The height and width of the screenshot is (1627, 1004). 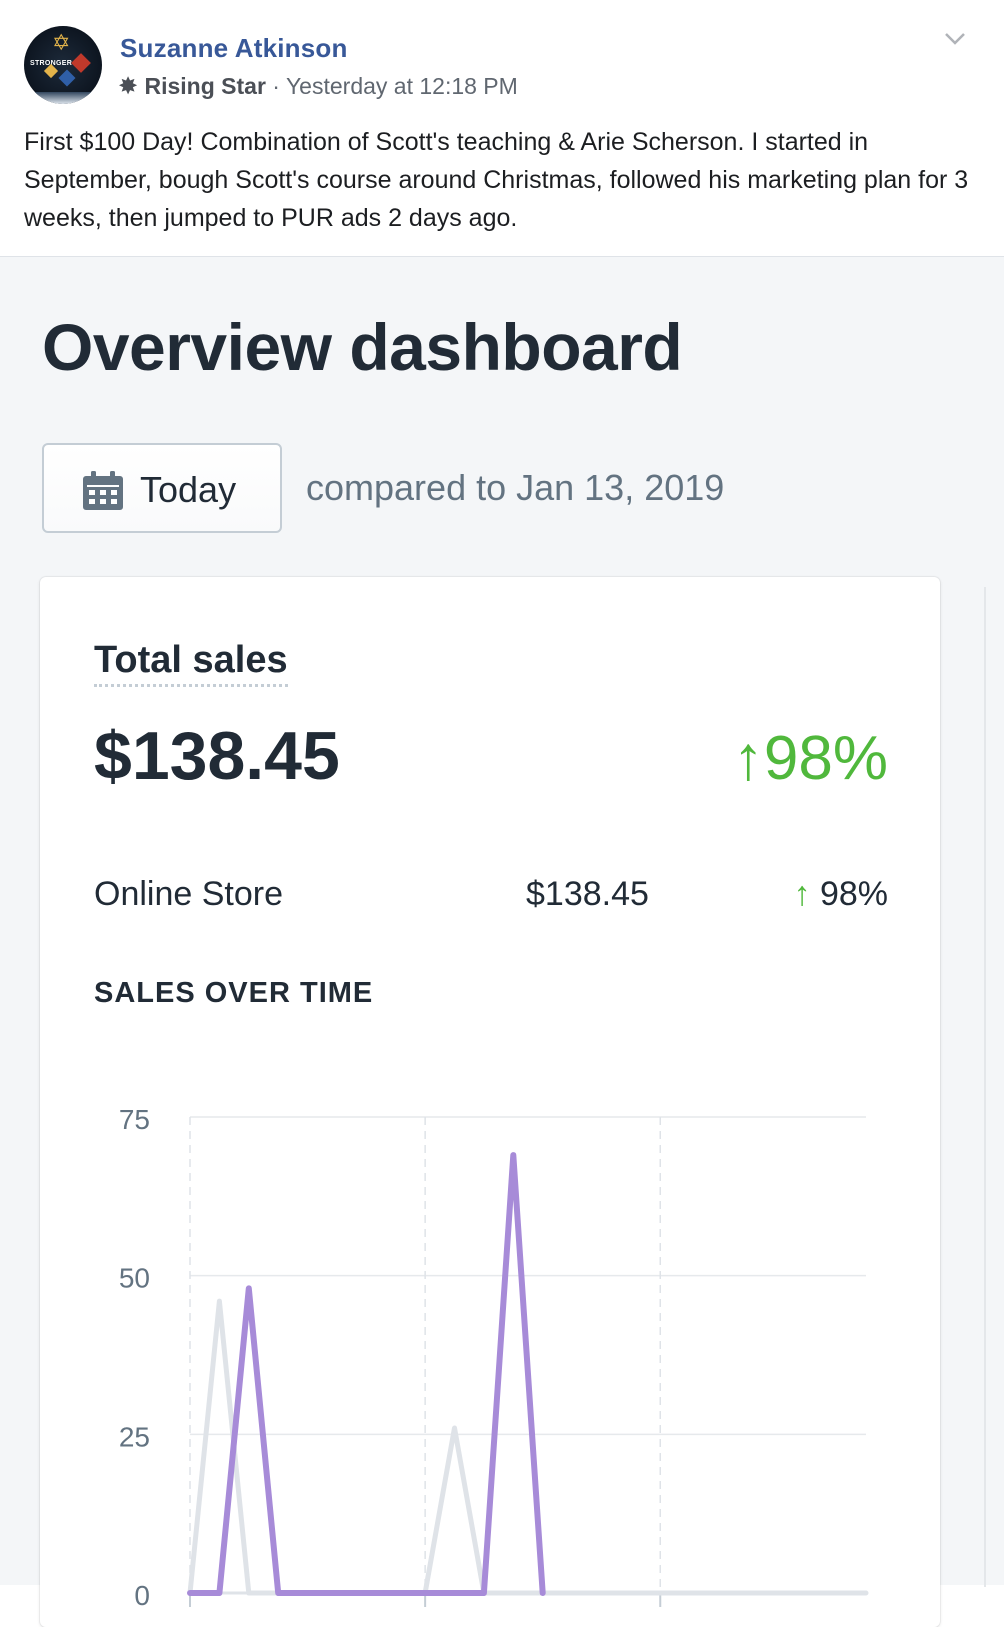 I want to click on author-avatar: ✡ STRONGER, so click(x=63, y=65).